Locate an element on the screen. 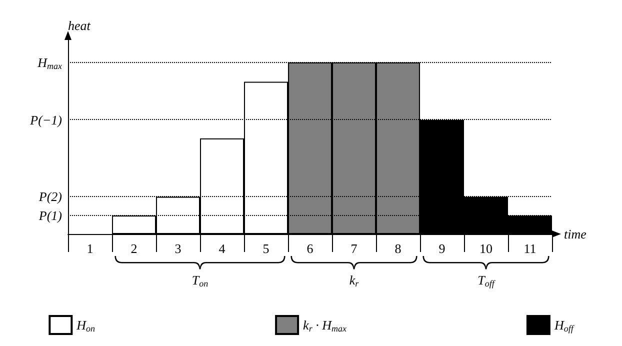  ref-line-label: P(1) is located at coordinates (50, 215).